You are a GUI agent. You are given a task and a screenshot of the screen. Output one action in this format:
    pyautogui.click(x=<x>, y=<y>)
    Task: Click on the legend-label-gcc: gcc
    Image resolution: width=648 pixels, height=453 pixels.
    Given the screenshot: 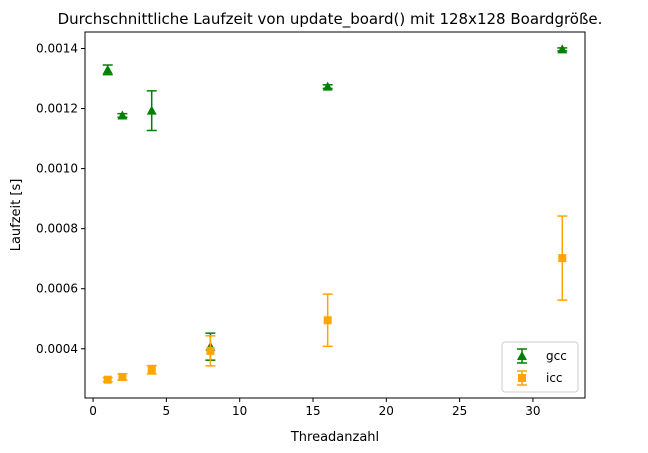 What is the action you would take?
    pyautogui.click(x=556, y=356)
    